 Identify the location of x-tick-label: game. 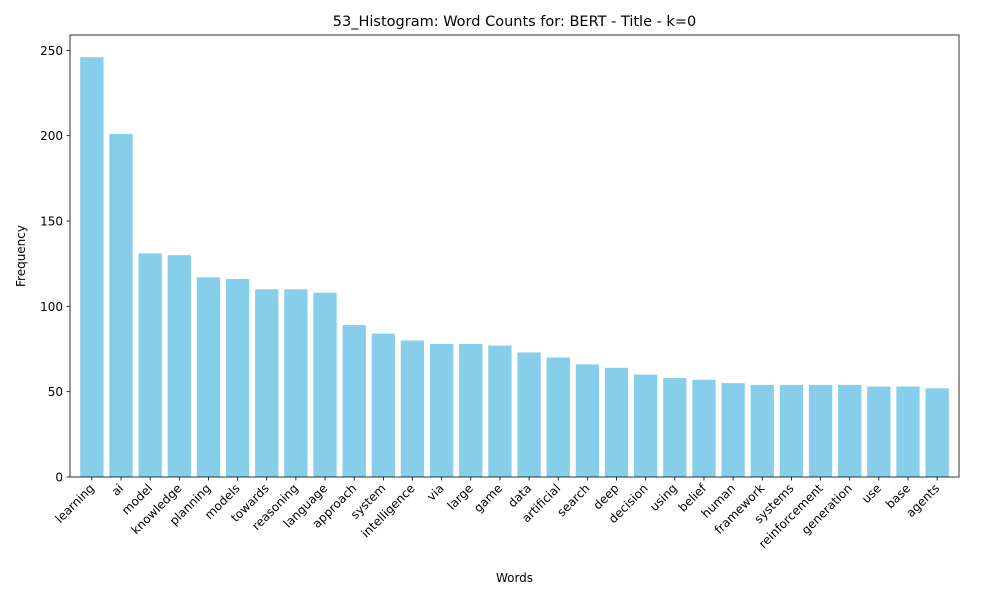
(488, 498).